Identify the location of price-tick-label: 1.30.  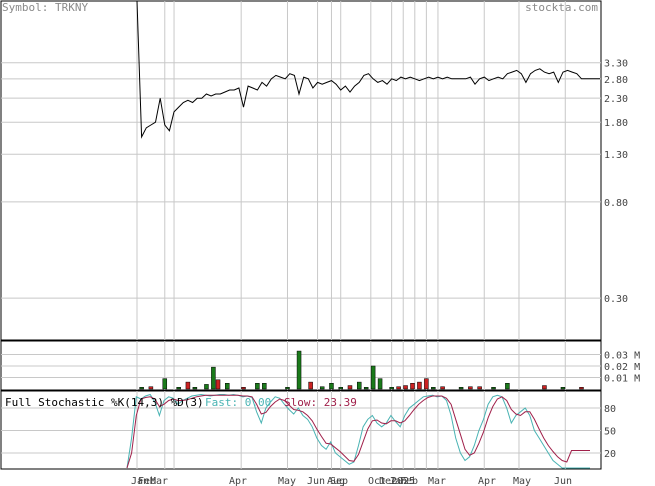
(616, 155).